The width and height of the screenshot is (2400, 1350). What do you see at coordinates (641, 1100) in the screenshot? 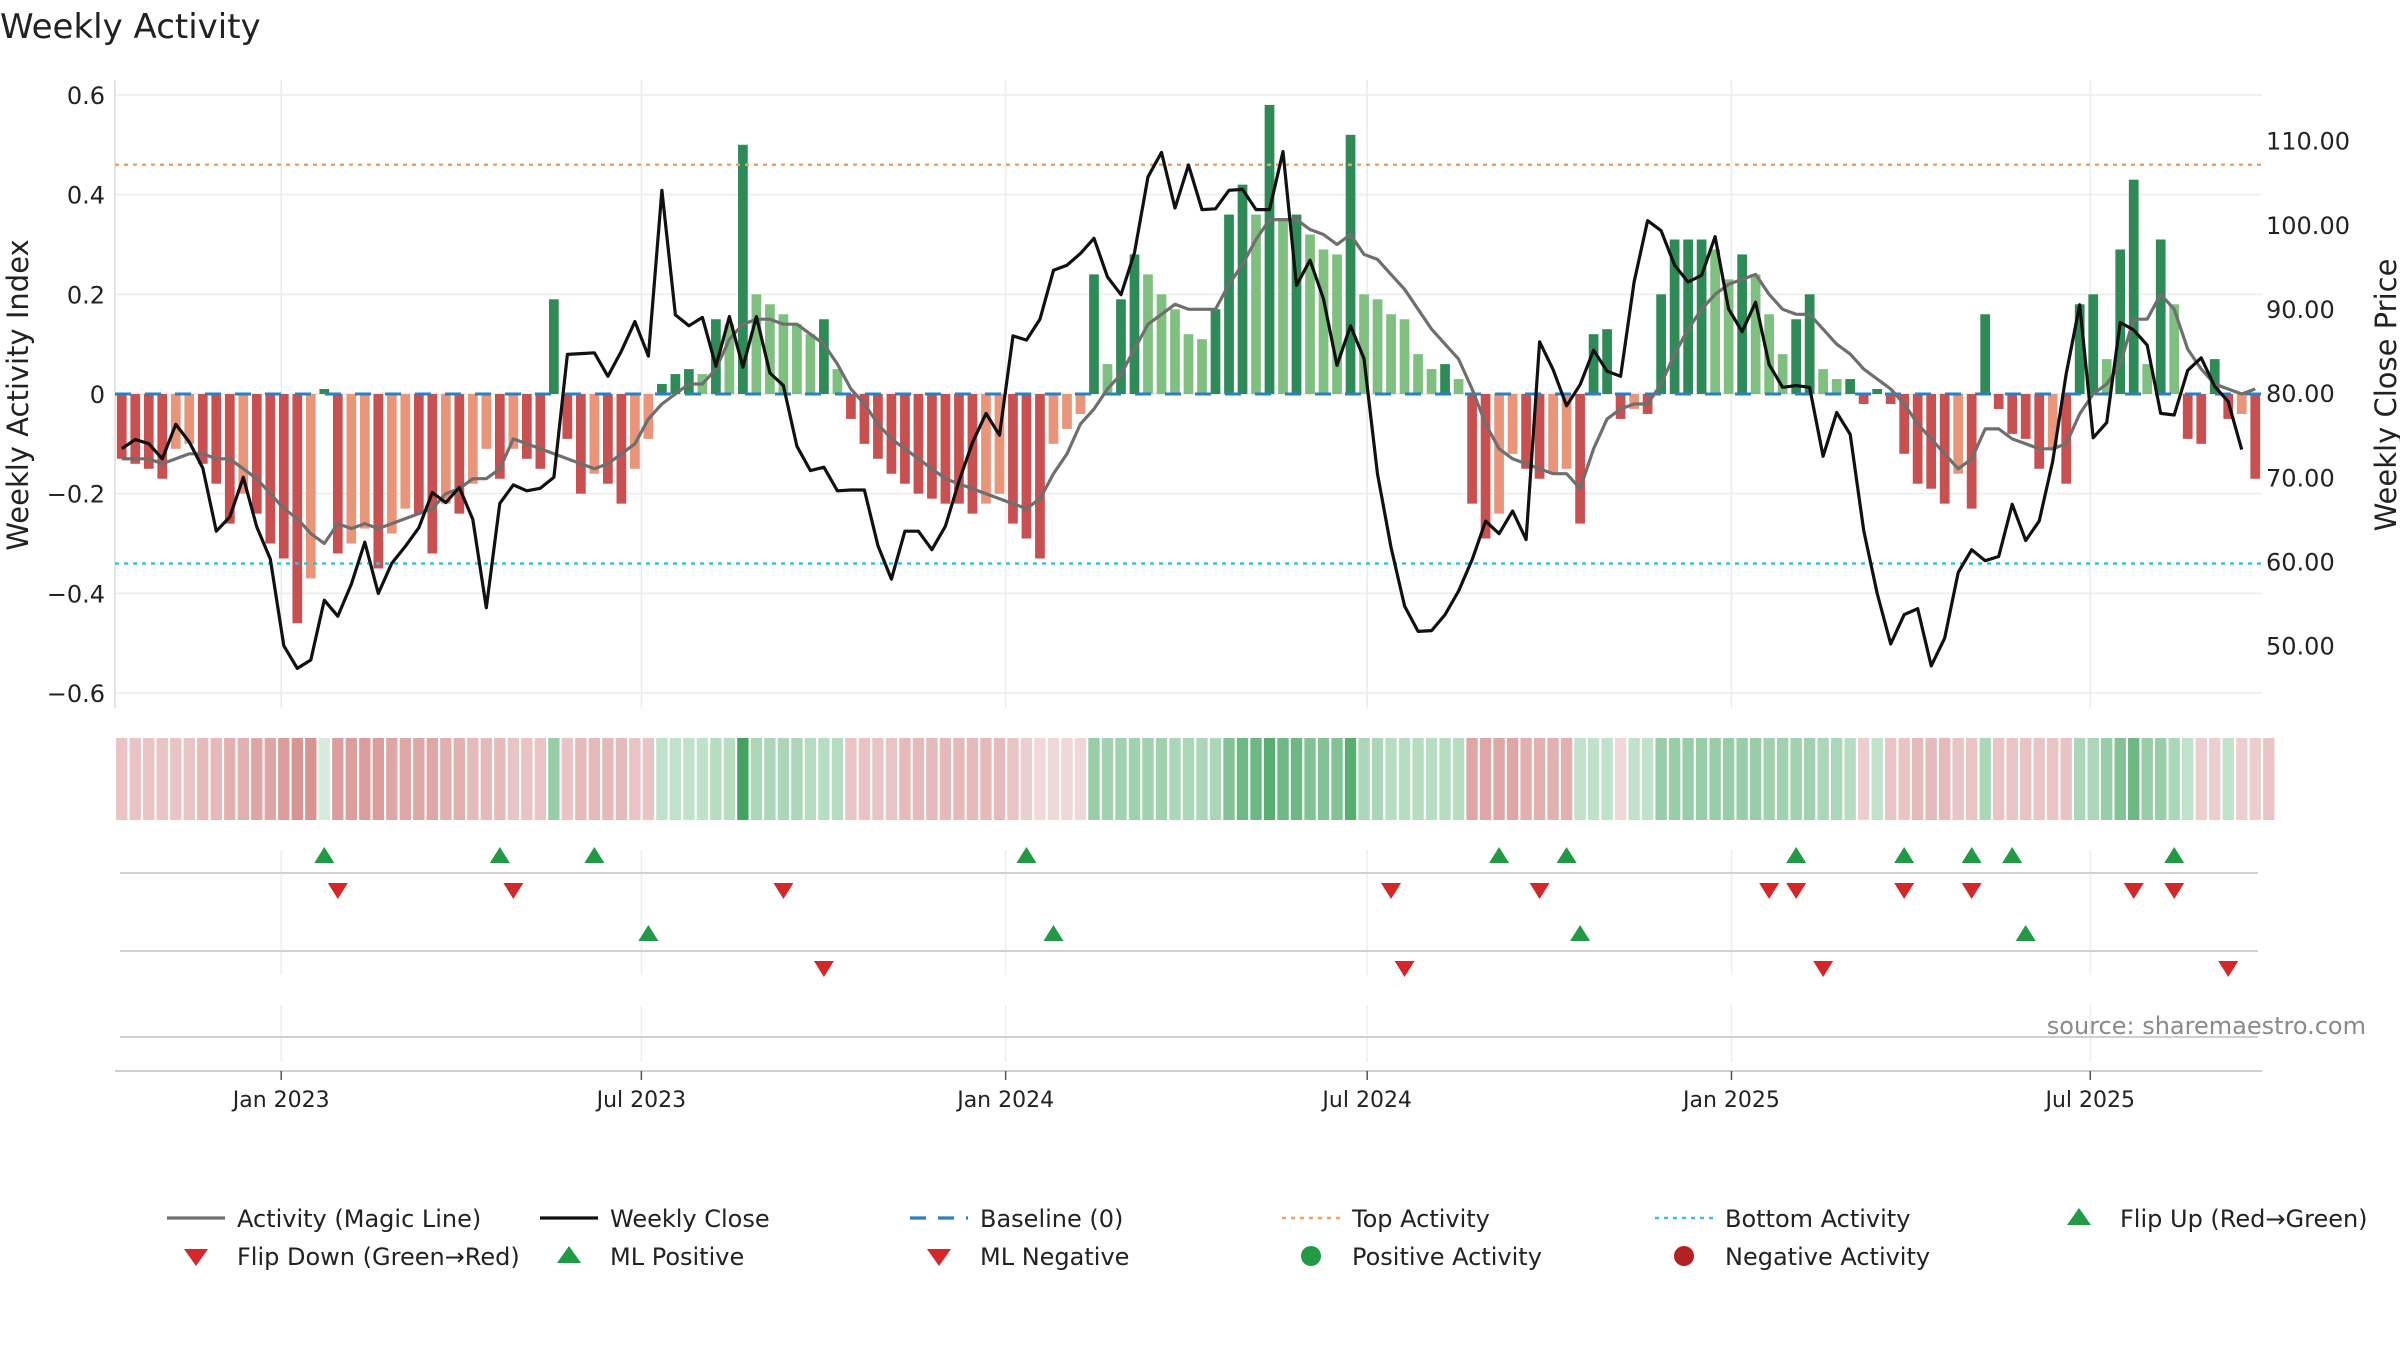
I see `x-tick-label: Jul 2023` at bounding box center [641, 1100].